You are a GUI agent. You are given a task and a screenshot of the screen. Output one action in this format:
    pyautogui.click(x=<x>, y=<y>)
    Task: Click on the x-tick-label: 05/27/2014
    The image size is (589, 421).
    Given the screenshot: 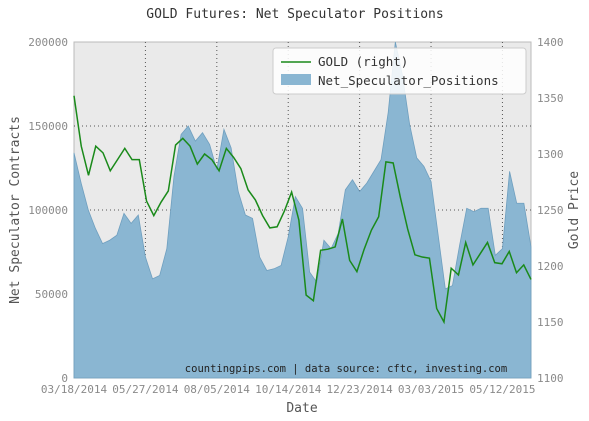 What is the action you would take?
    pyautogui.click(x=145, y=389)
    